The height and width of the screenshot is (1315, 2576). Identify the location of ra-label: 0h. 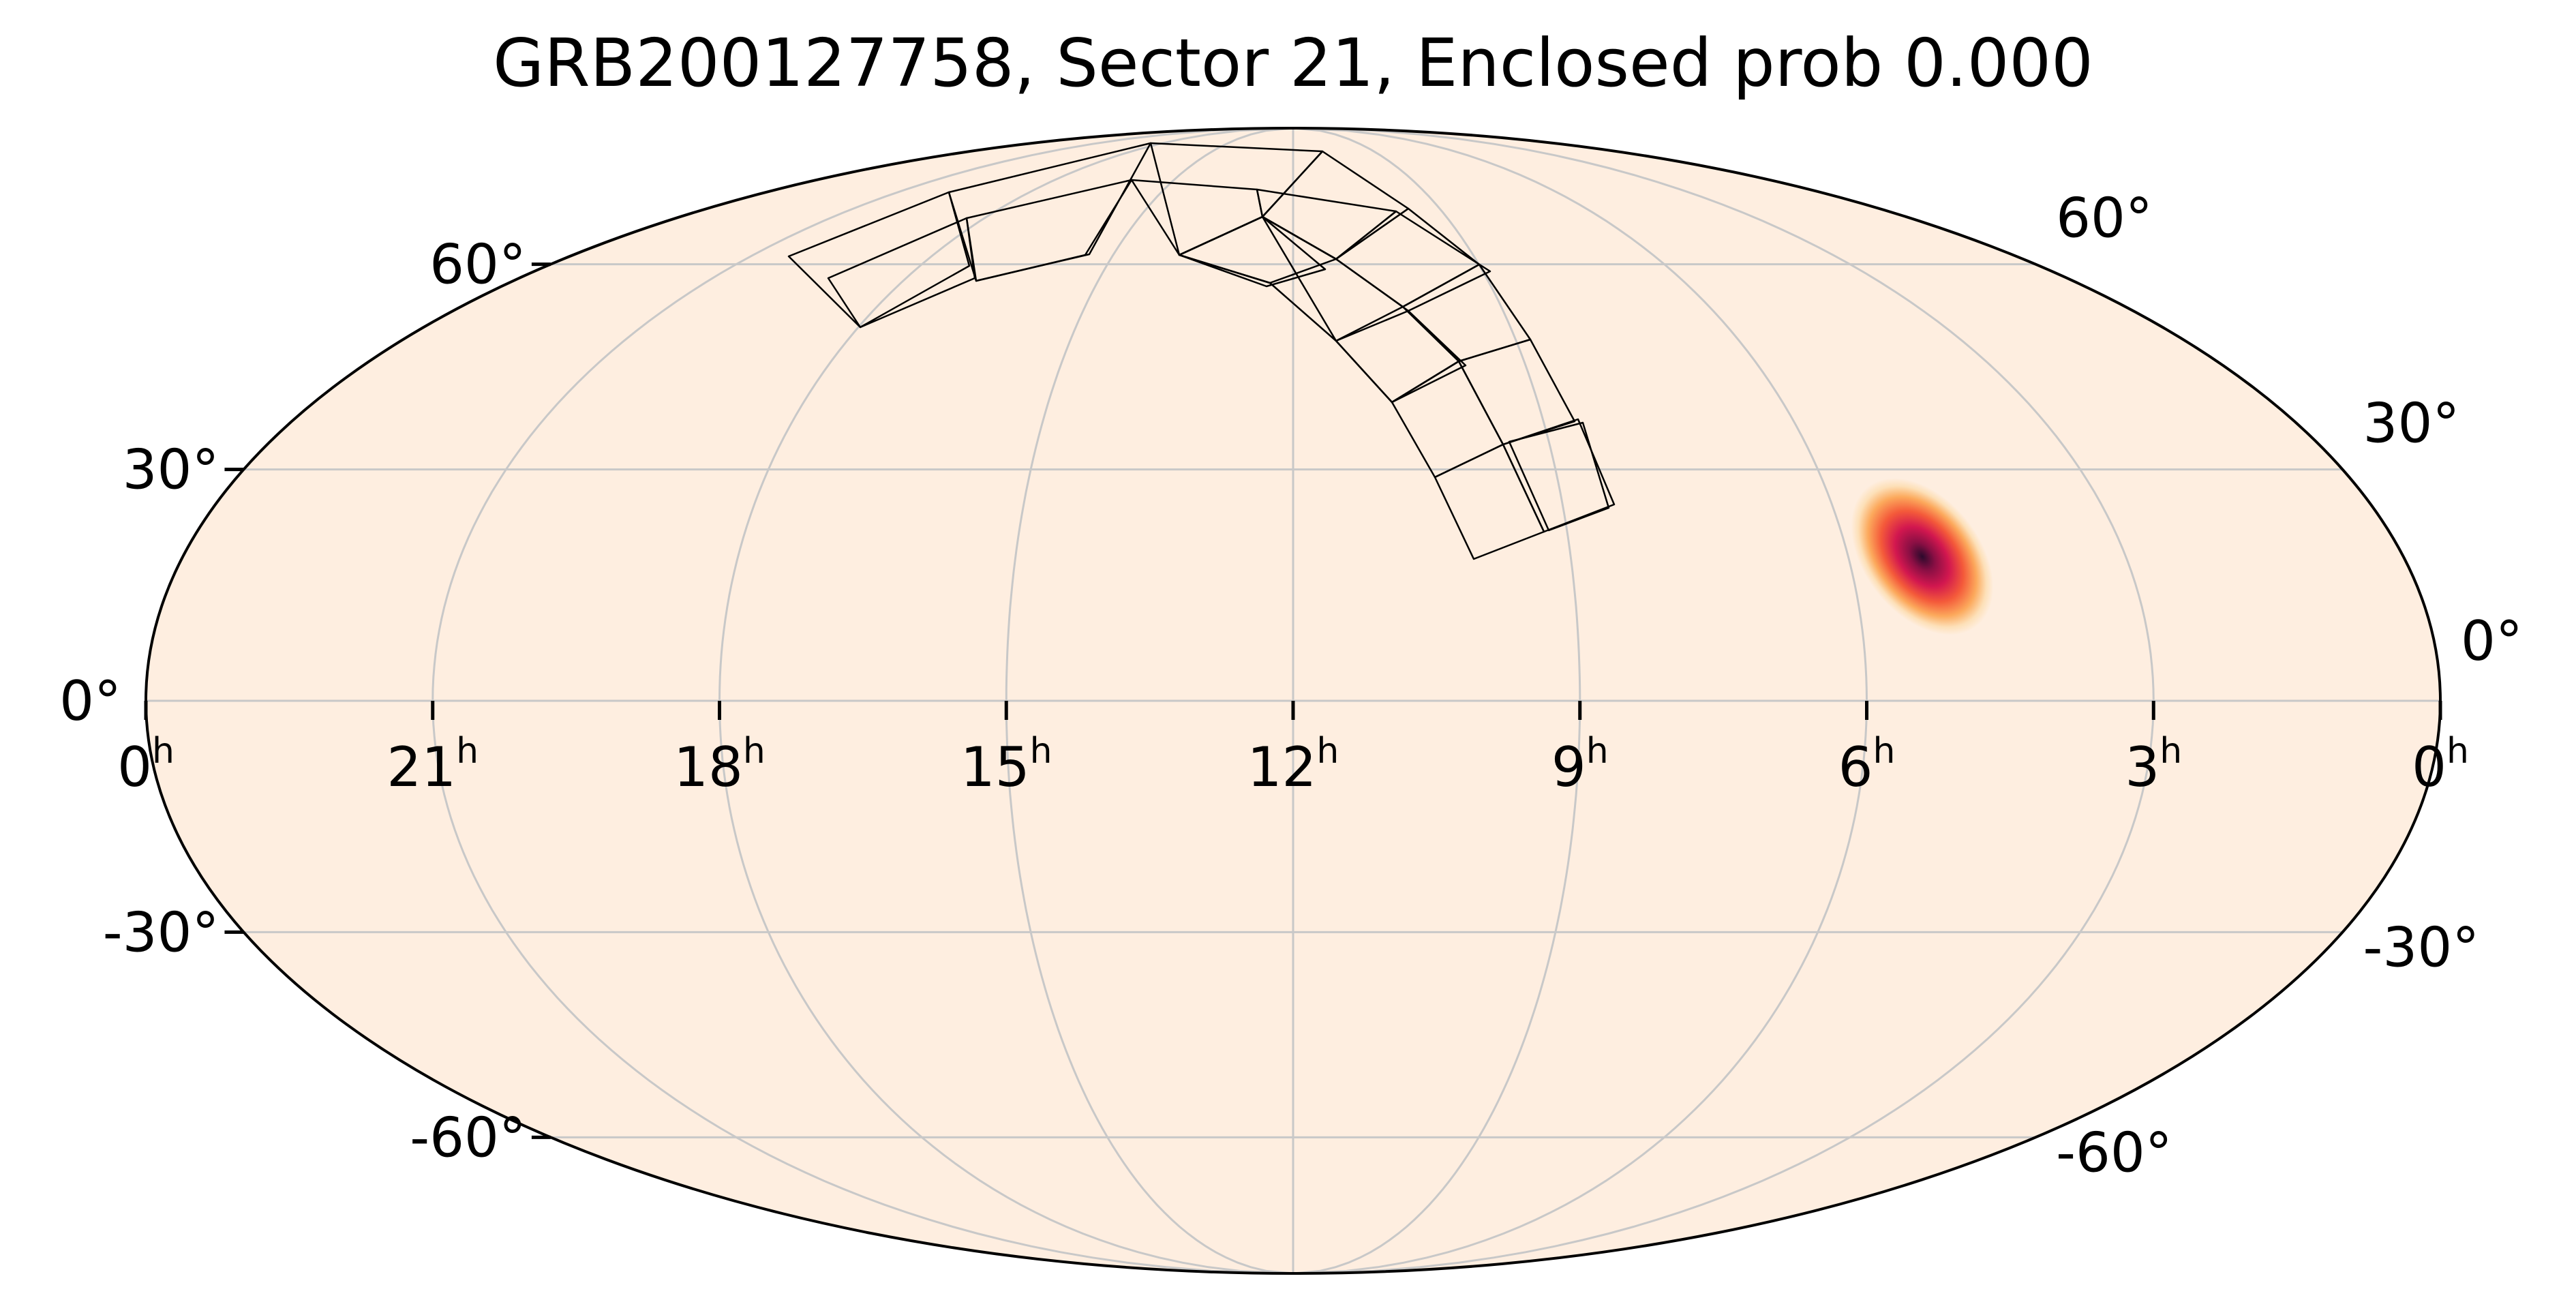
(2440, 765).